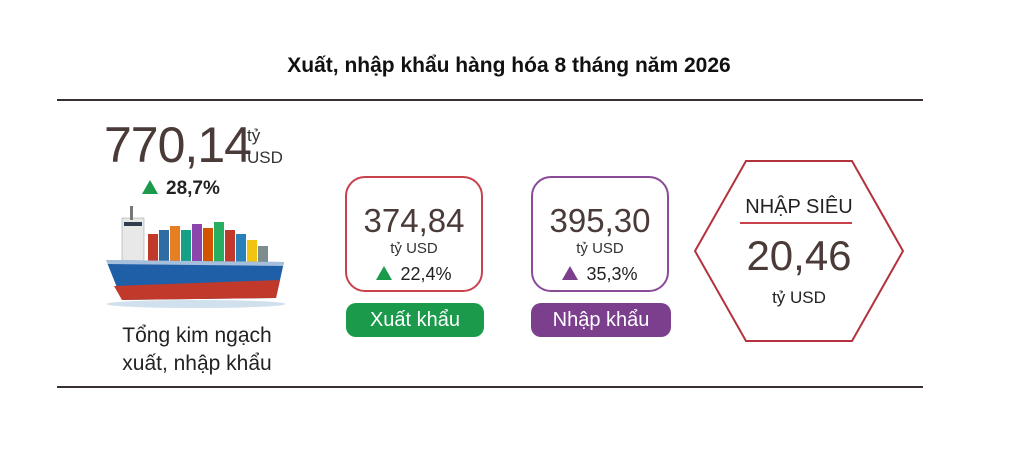 The height and width of the screenshot is (453, 1018). What do you see at coordinates (415, 320) in the screenshot?
I see `export-label-badge: Xuất khẩu` at bounding box center [415, 320].